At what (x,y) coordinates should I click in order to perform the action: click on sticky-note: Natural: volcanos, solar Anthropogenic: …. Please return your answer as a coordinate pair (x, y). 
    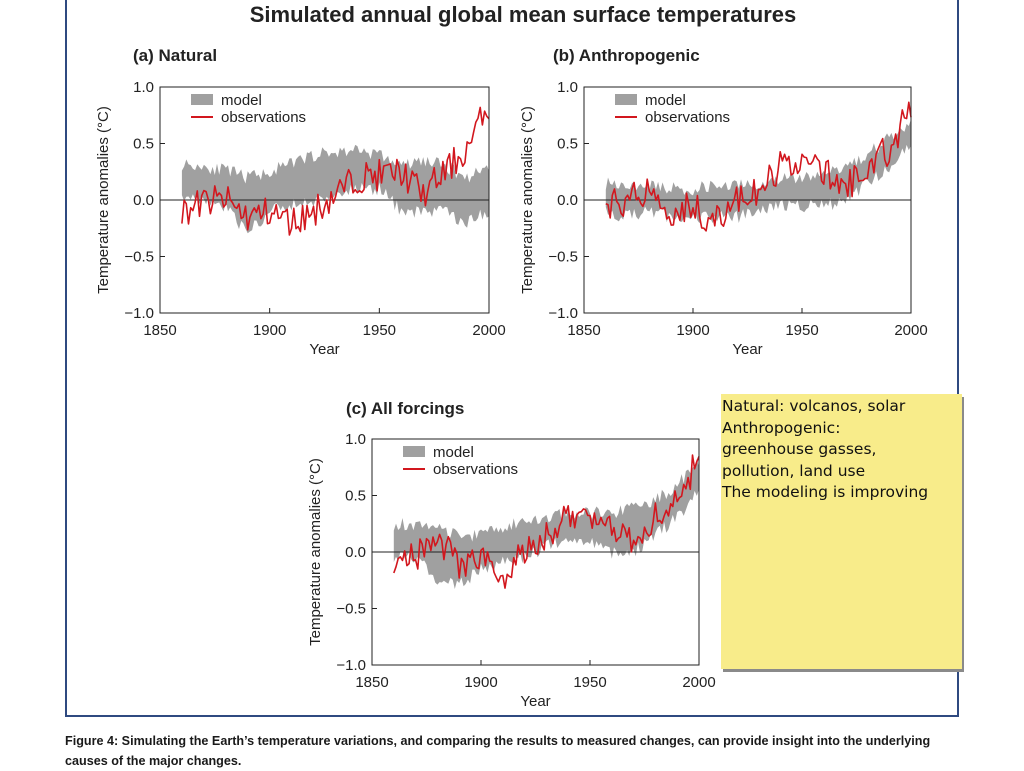
    Looking at the image, I should click on (841, 531).